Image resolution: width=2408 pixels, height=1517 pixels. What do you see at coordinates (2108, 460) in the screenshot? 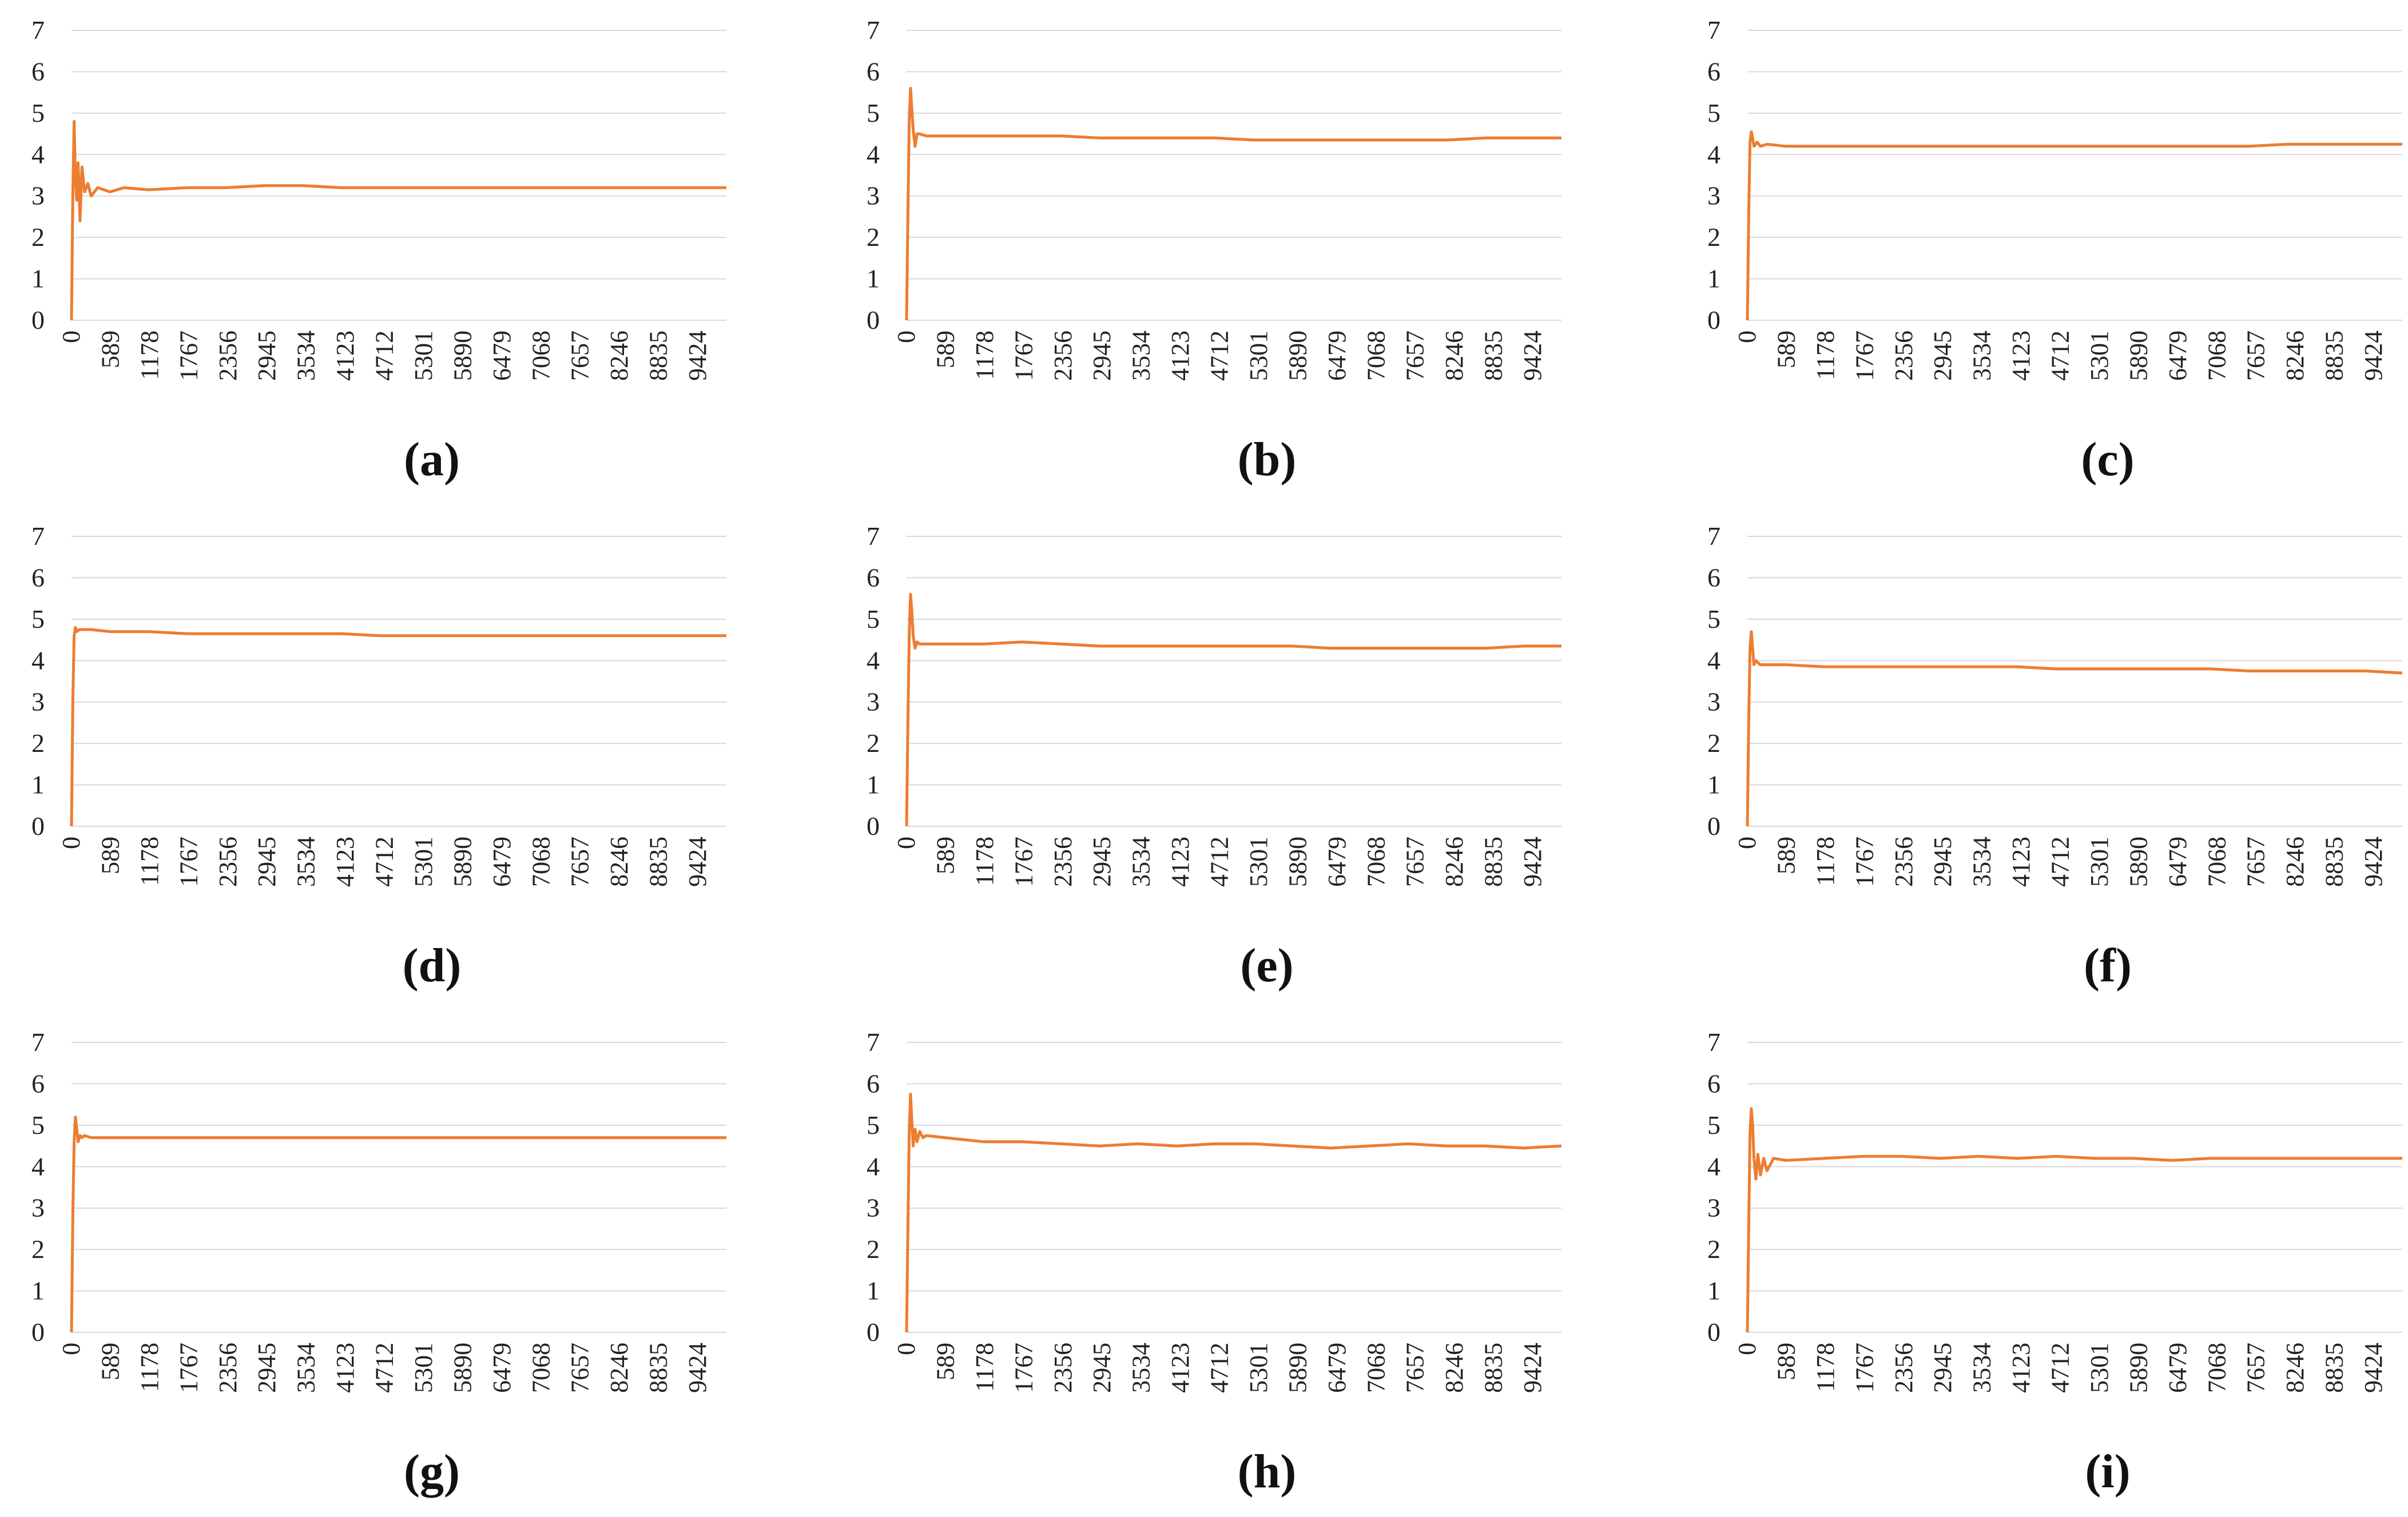
I see `panel-caption: (c)` at bounding box center [2108, 460].